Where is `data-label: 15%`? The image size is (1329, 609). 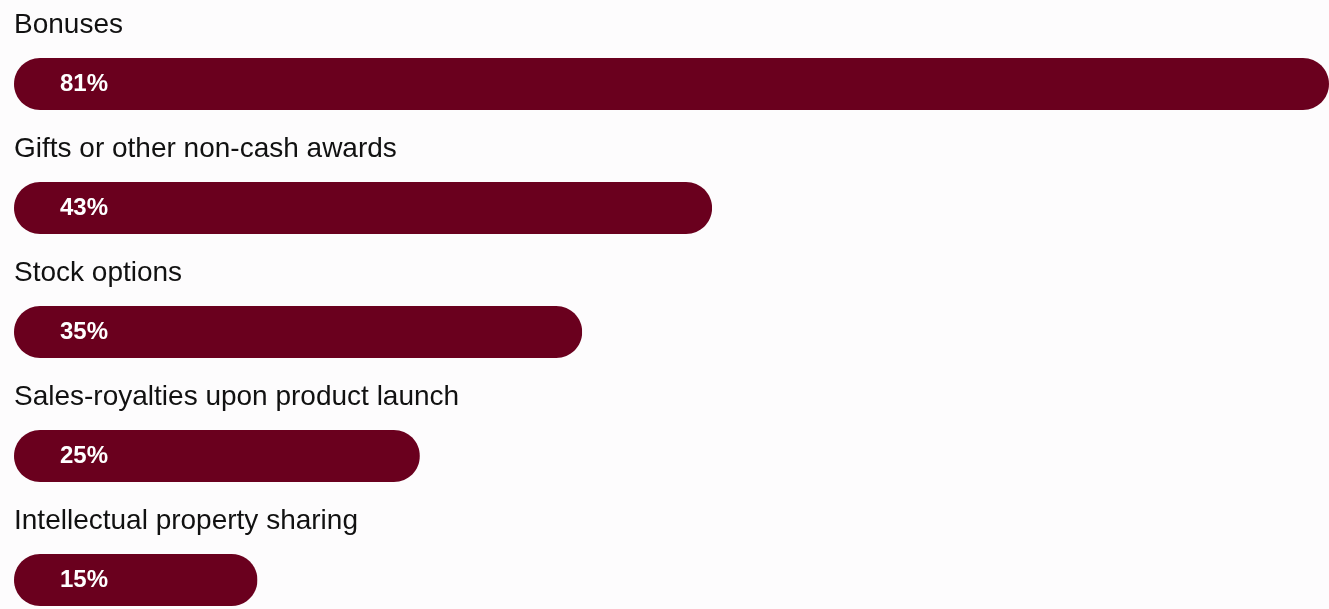 data-label: 15% is located at coordinates (84, 578).